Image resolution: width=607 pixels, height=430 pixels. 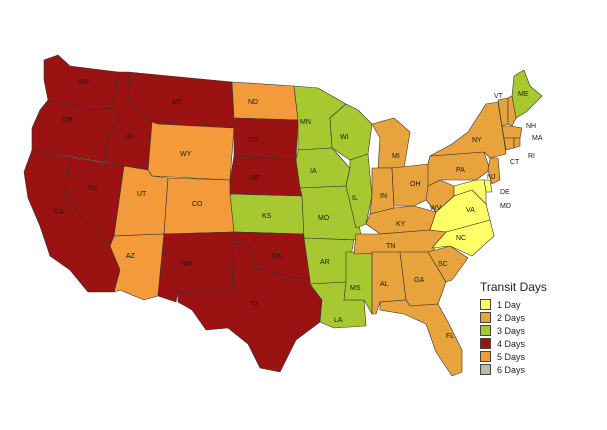 I want to click on legend-item-3-days: 3 Days, so click(x=535, y=330).